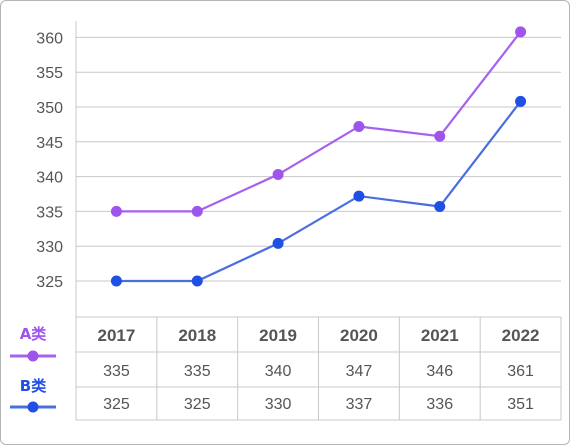 This screenshot has width=570, height=445. Describe the element at coordinates (278, 404) in the screenshot. I see `table-value: 330` at that location.